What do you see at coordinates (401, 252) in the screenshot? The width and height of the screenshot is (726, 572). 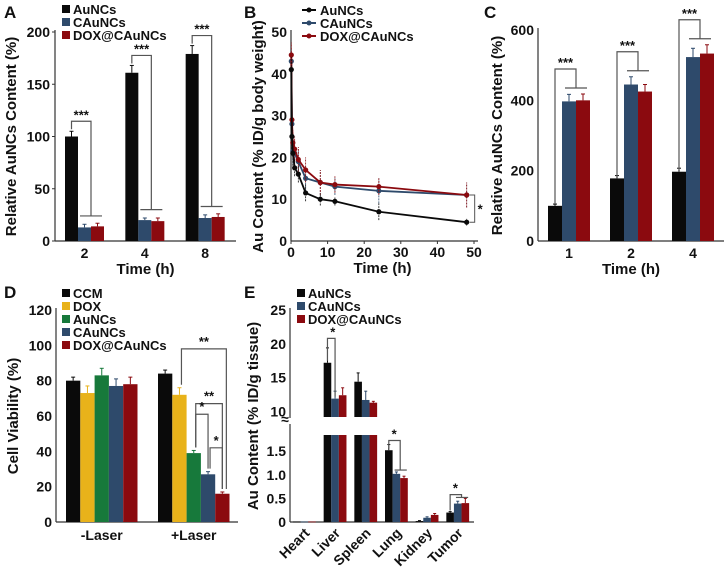 I see `x-tick-label: 30` at bounding box center [401, 252].